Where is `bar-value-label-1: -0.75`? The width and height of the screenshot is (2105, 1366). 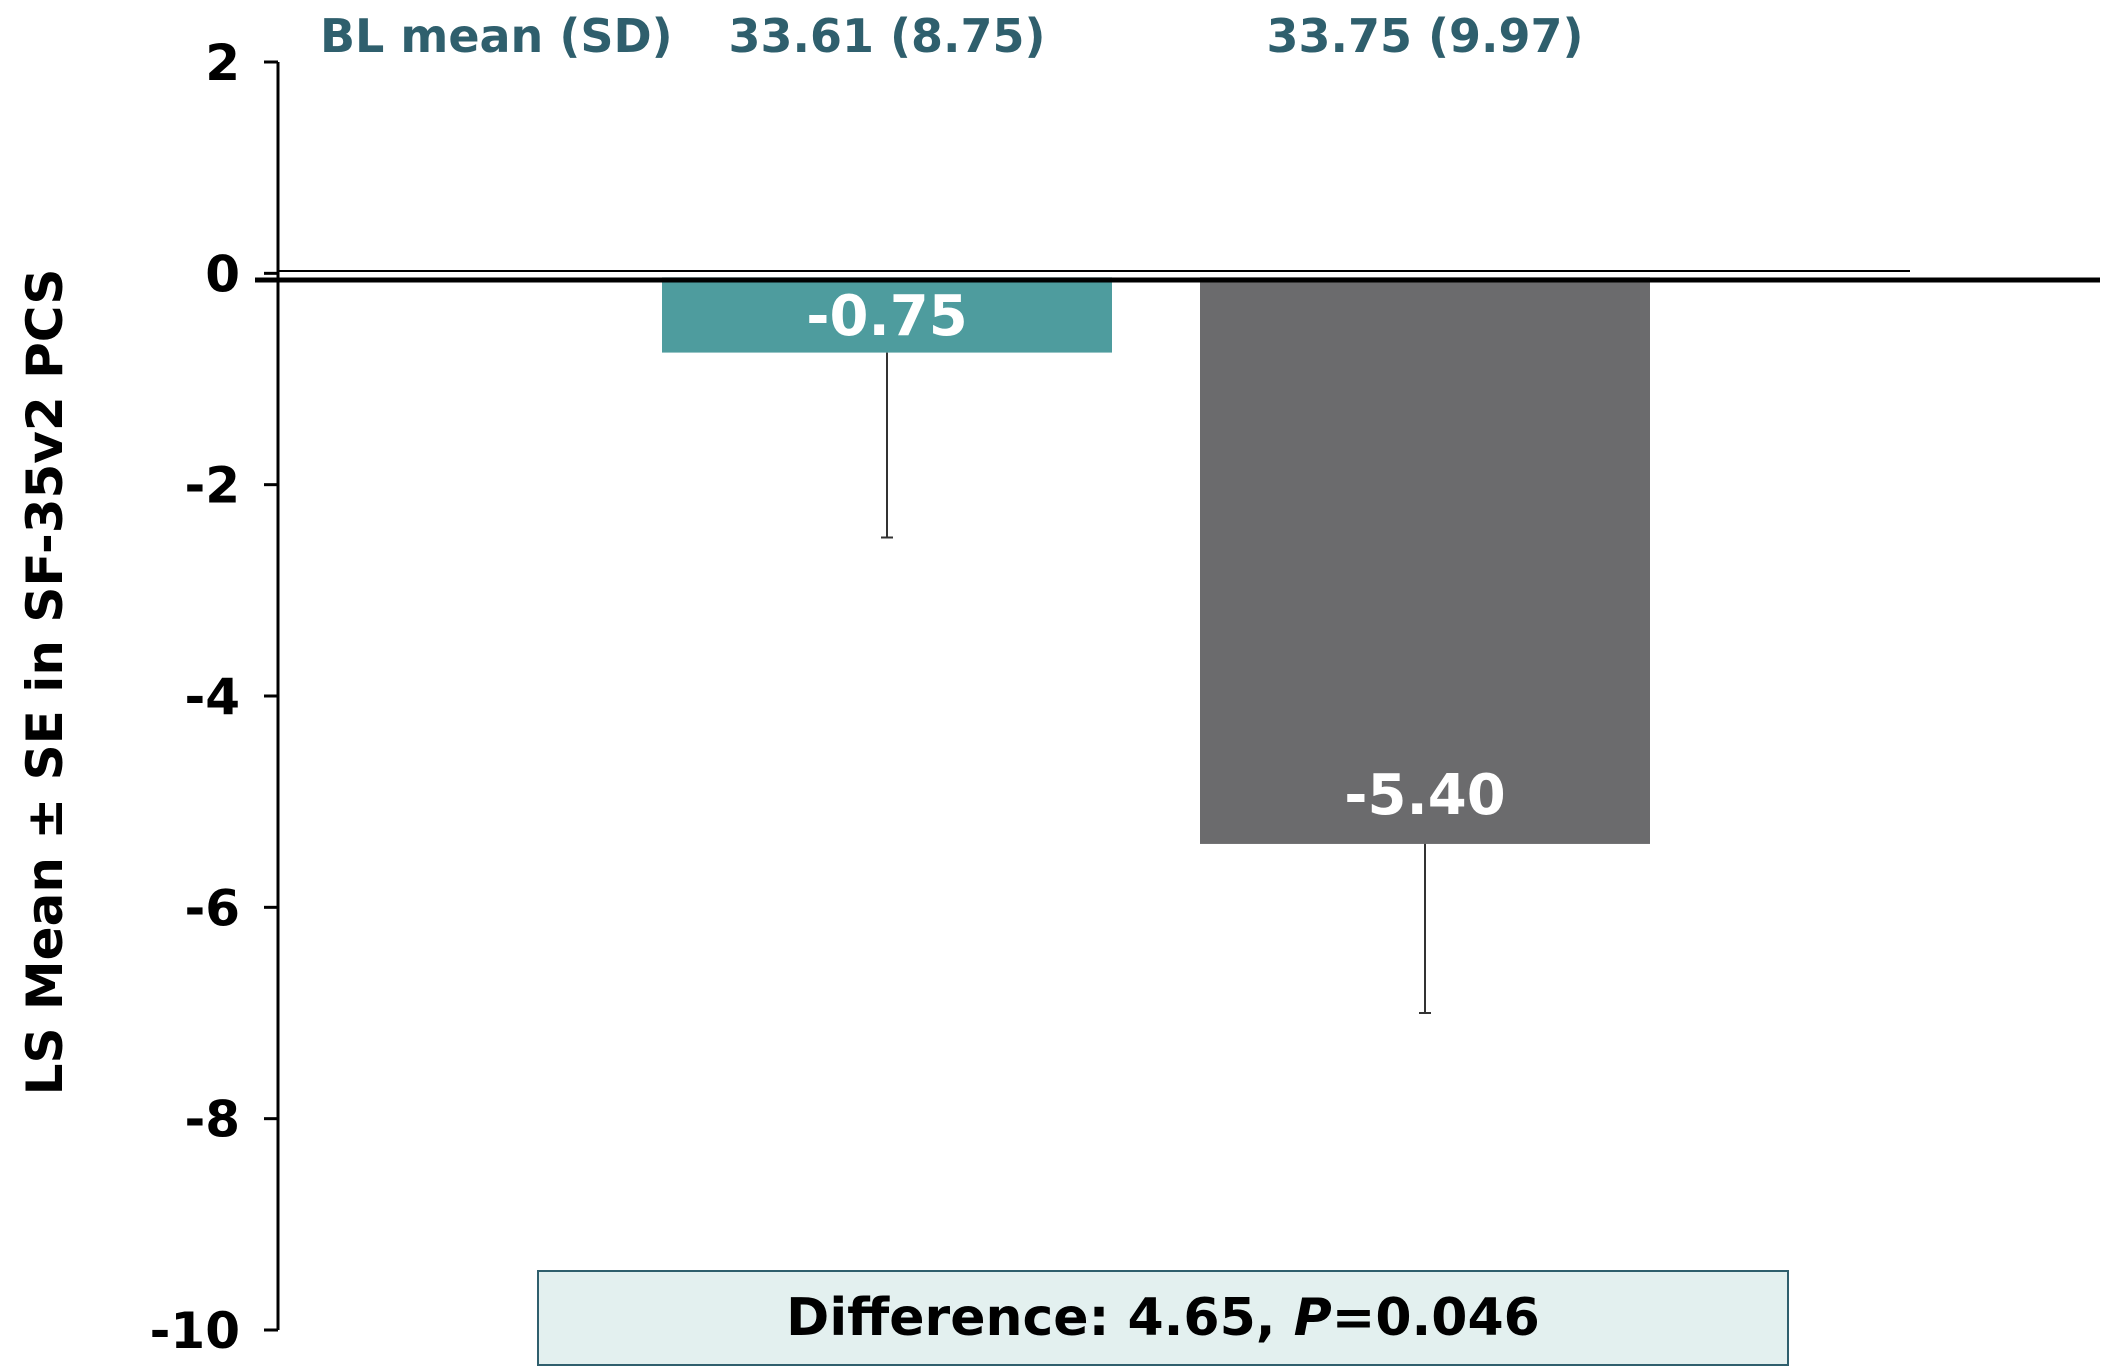 bar-value-label-1: -0.75 is located at coordinates (886, 316).